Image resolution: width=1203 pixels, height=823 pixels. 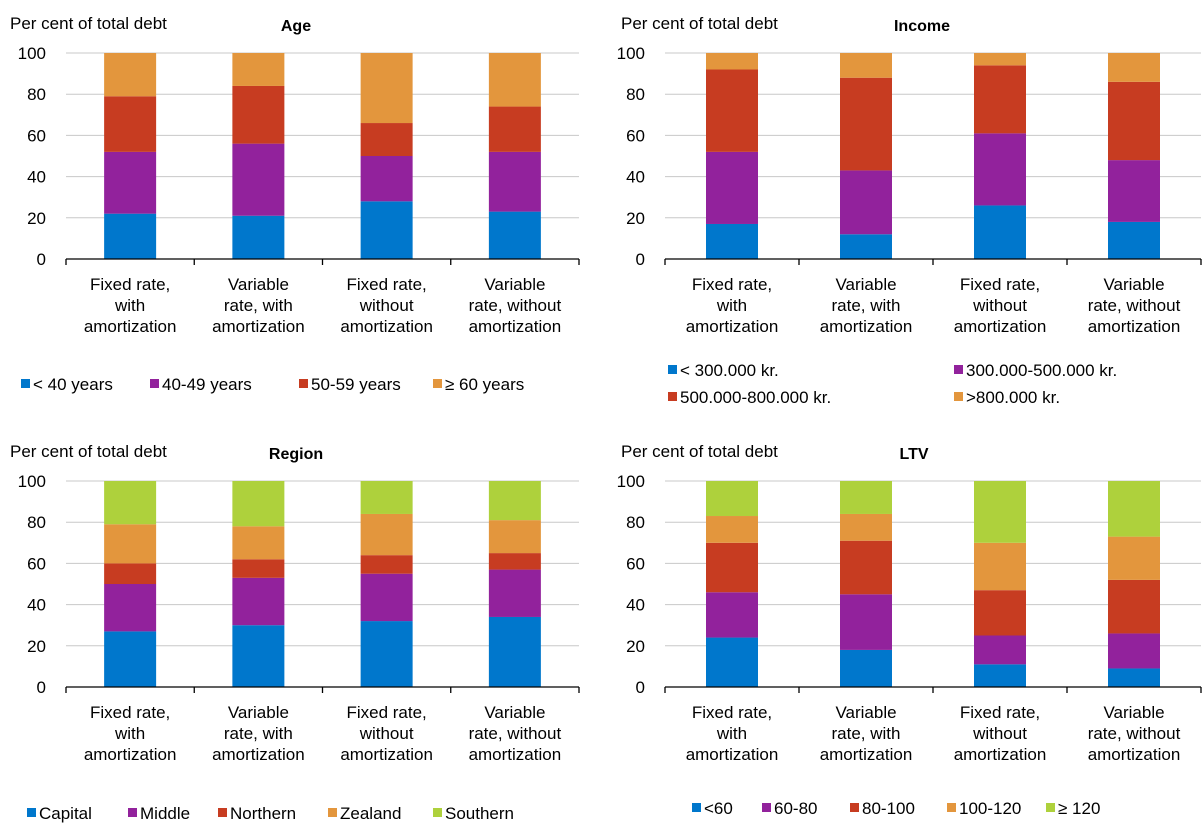 I want to click on legend-label-50-59-years: 50-59 years, so click(x=356, y=384).